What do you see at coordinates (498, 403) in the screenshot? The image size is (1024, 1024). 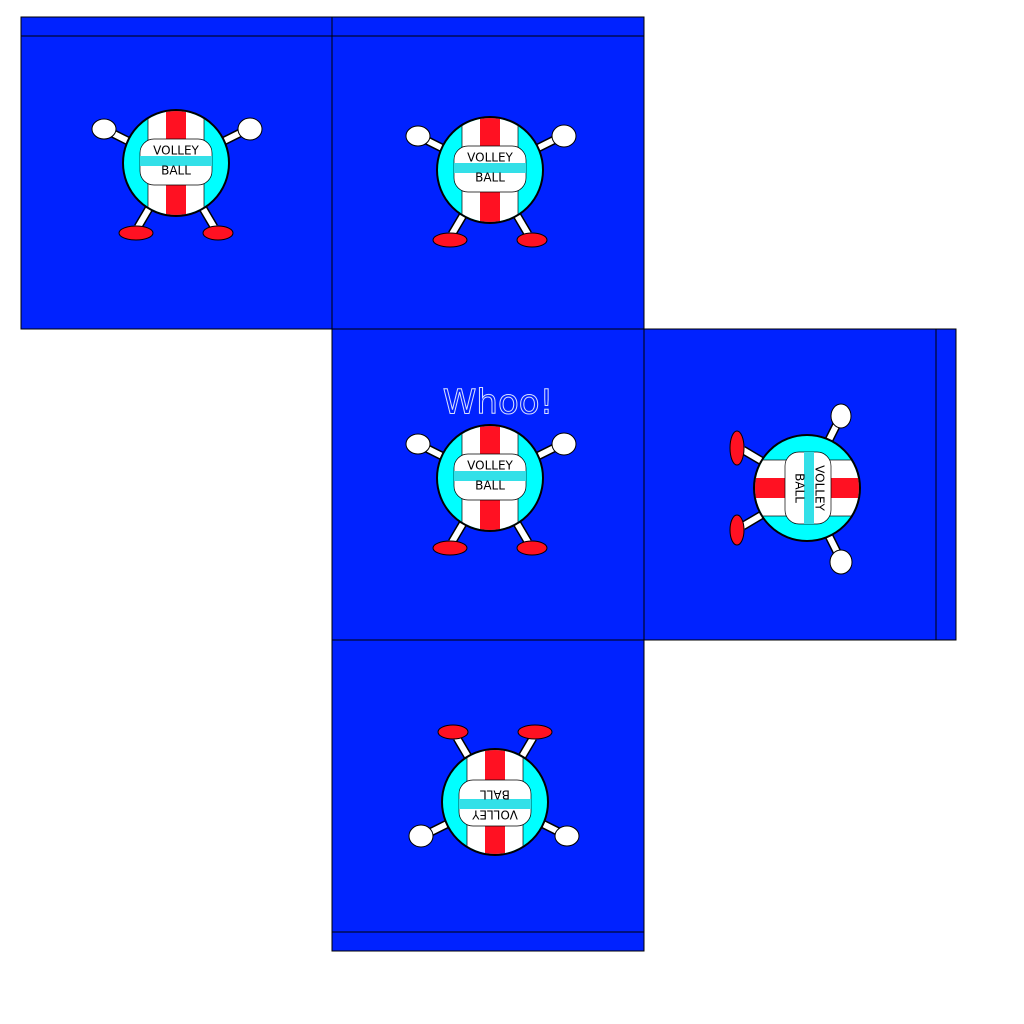 I see `caption: Whoo!` at bounding box center [498, 403].